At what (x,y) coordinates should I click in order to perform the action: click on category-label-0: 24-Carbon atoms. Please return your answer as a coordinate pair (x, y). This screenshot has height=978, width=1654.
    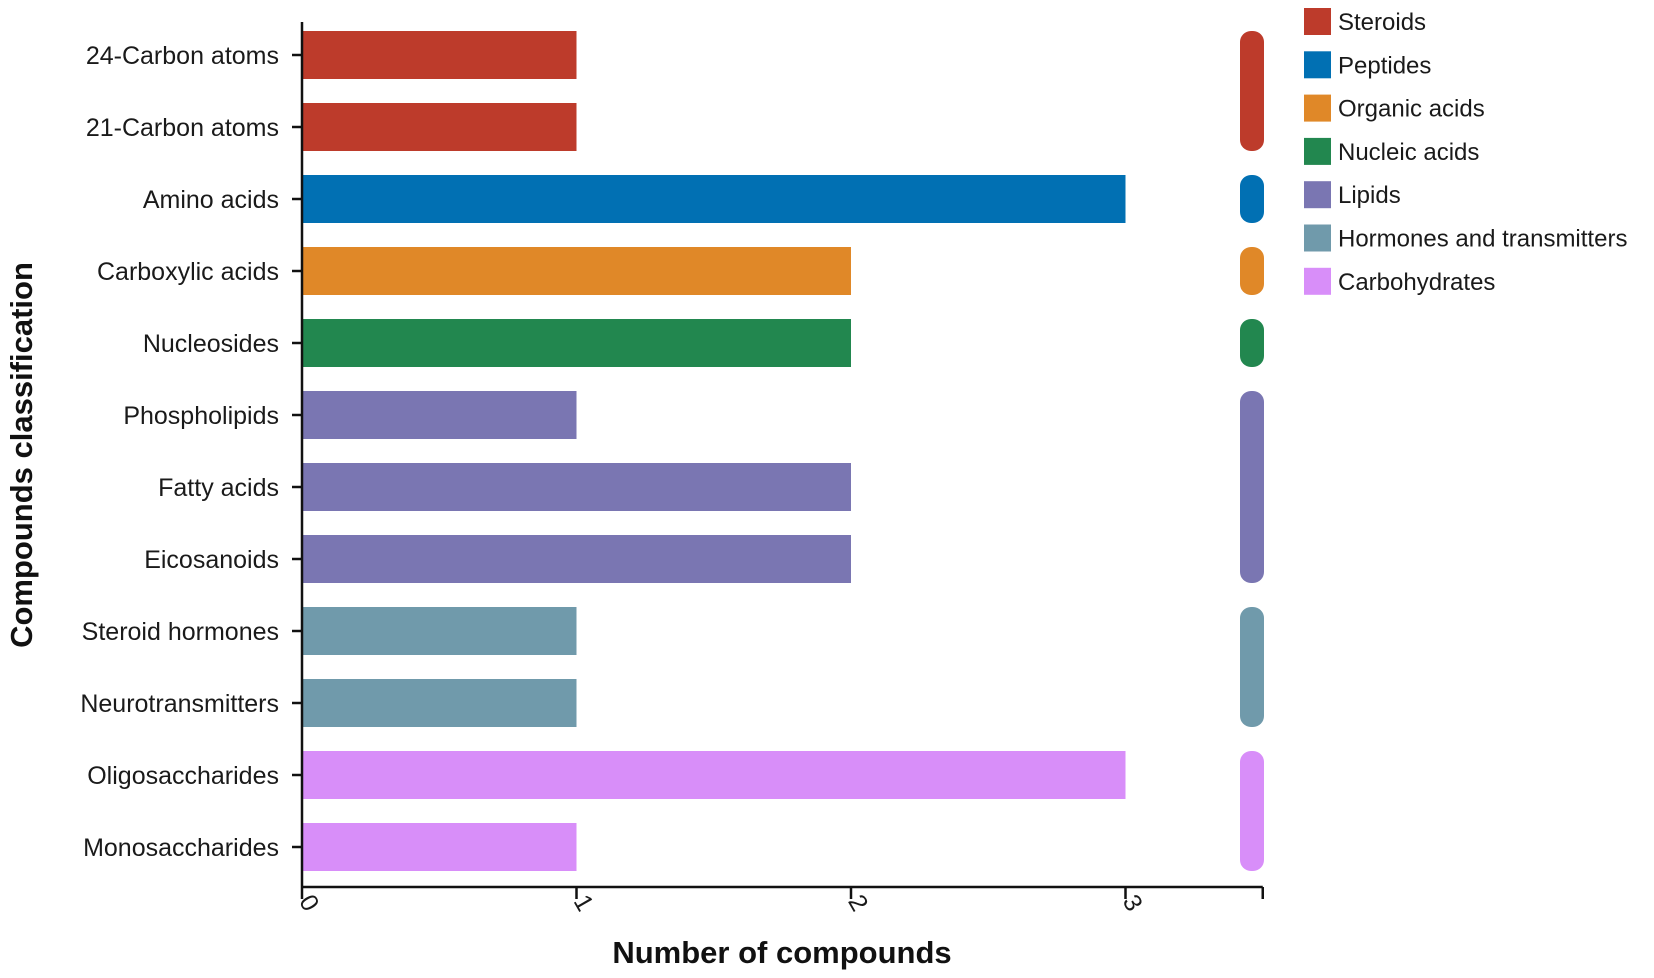
    Looking at the image, I should click on (182, 56).